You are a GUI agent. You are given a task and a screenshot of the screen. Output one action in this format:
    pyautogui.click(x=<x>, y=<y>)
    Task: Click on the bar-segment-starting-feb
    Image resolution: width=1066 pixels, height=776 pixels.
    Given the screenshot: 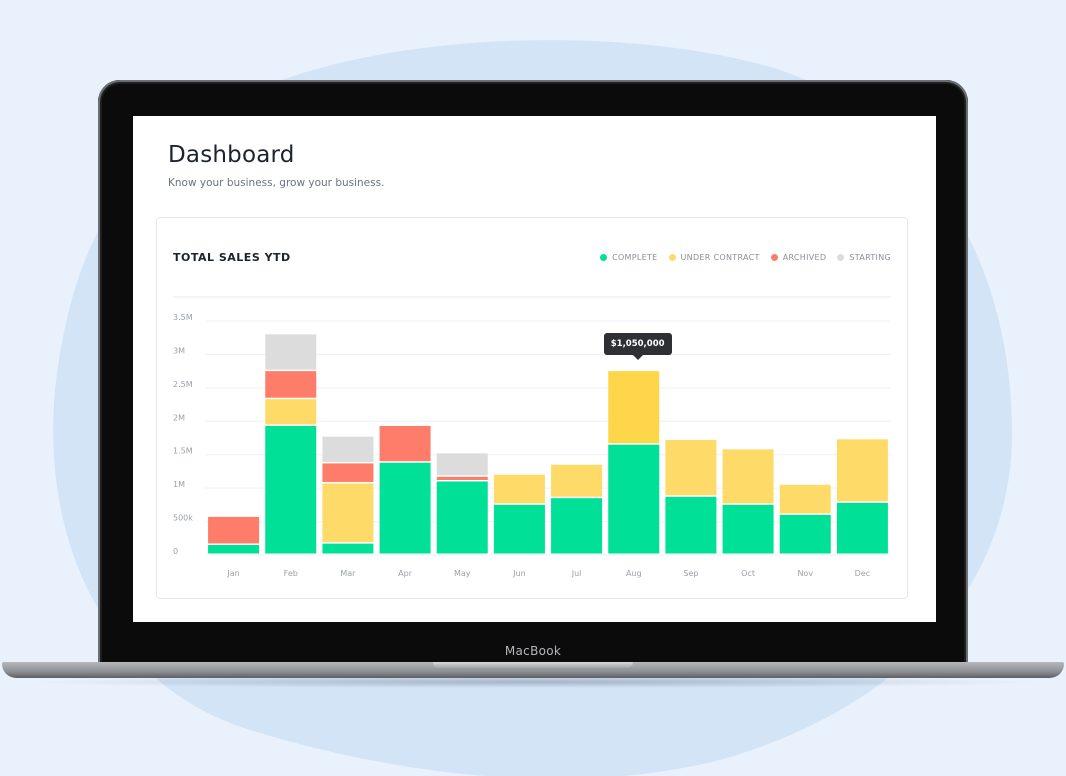 What is the action you would take?
    pyautogui.click(x=291, y=352)
    